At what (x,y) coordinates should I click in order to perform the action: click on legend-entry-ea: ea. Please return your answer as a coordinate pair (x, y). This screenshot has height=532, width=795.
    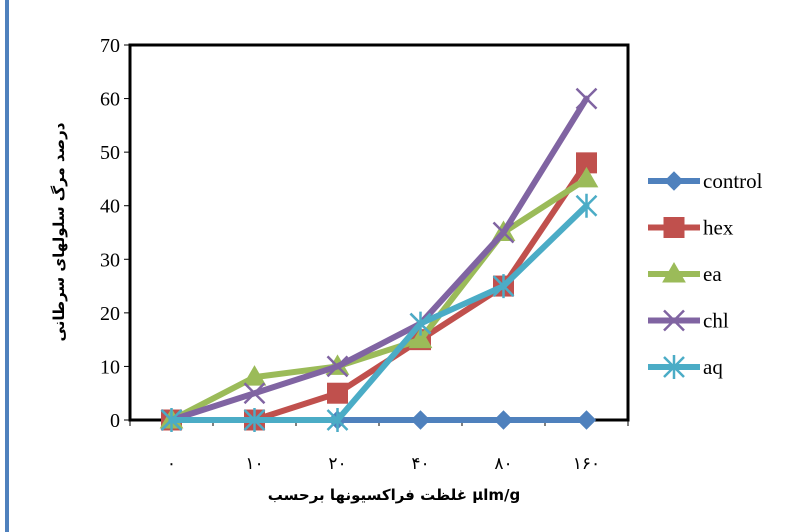
    Looking at the image, I should click on (685, 274).